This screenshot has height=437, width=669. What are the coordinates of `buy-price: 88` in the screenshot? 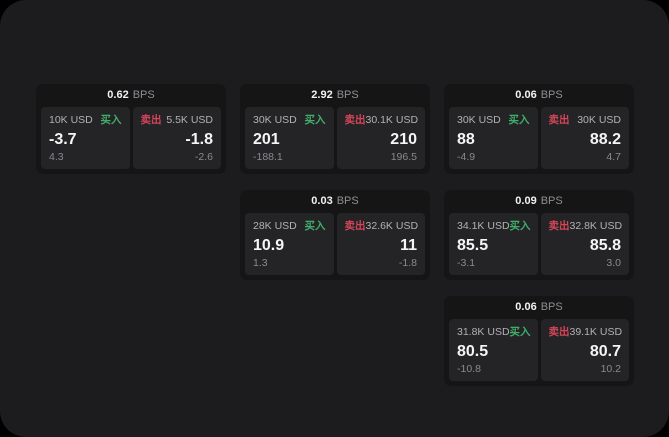 It's located at (466, 139).